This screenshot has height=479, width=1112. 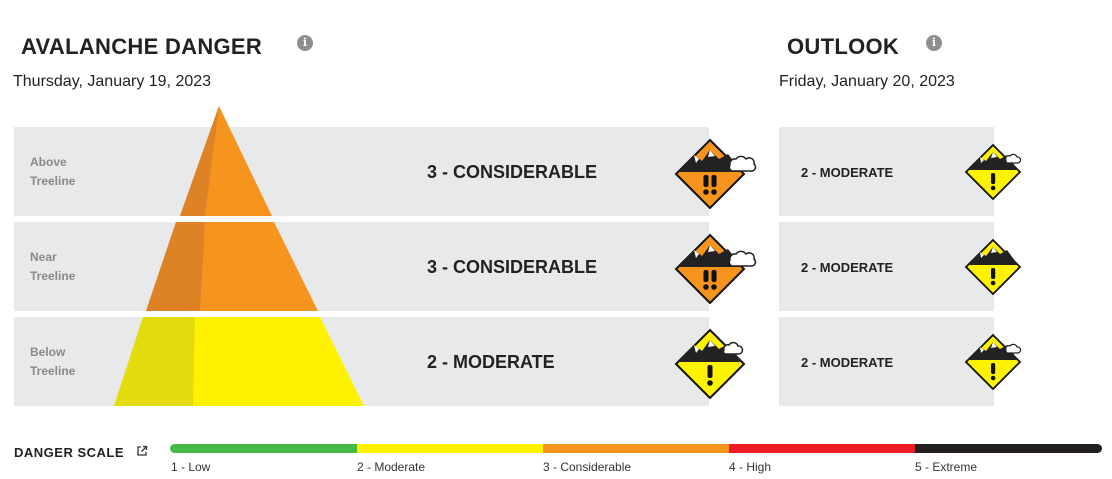 I want to click on outlook-date: Friday, January 20, 2023, so click(x=867, y=81).